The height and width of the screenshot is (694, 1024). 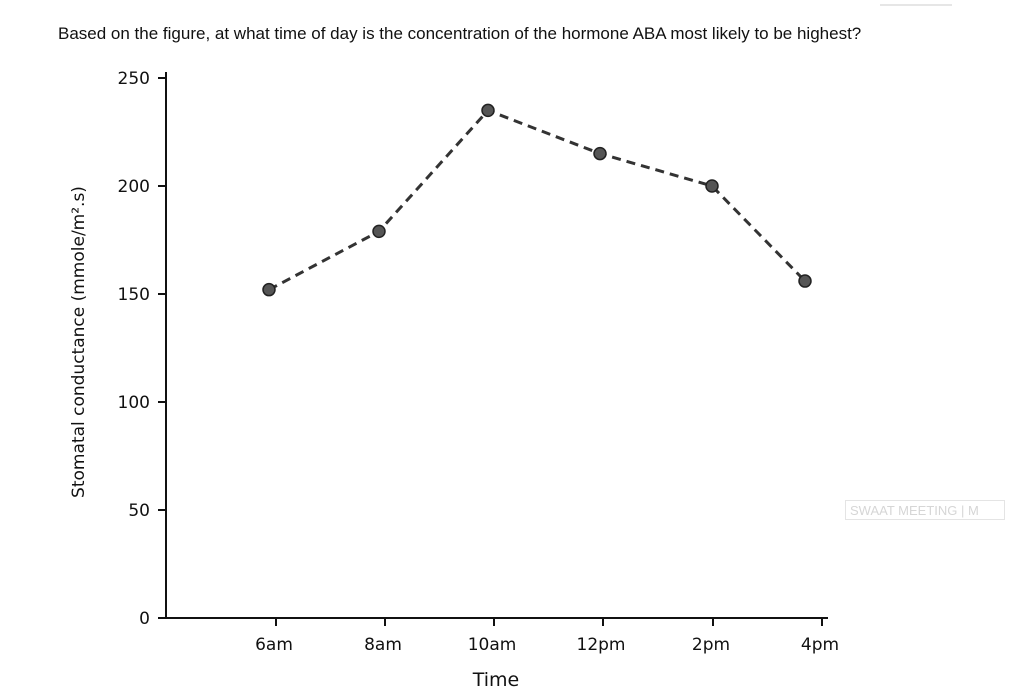 I want to click on x-tick-label: 2pm, so click(x=711, y=645).